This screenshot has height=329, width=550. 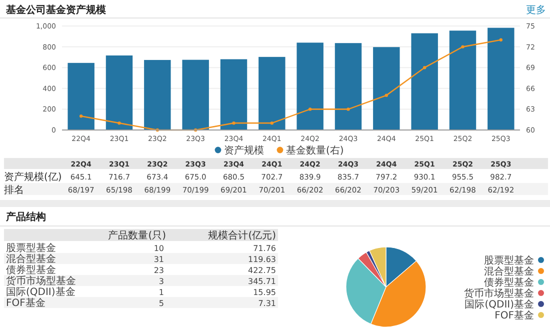 I want to click on legend-label: 混合型基金, so click(x=509, y=272).